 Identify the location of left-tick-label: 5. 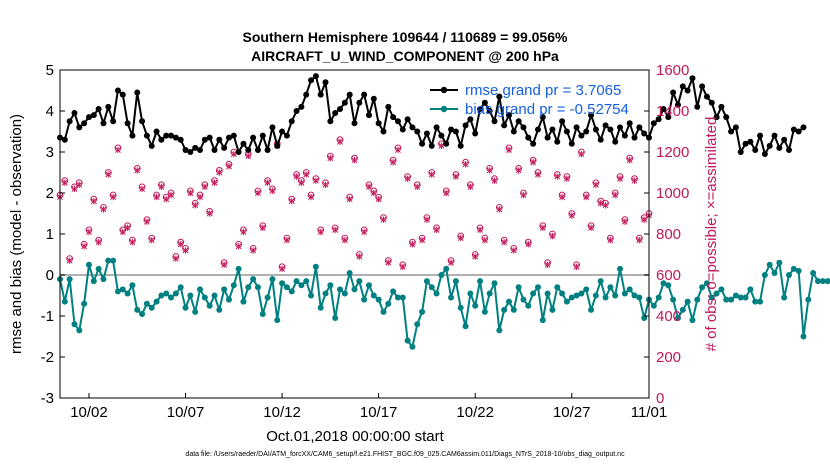
(50, 70).